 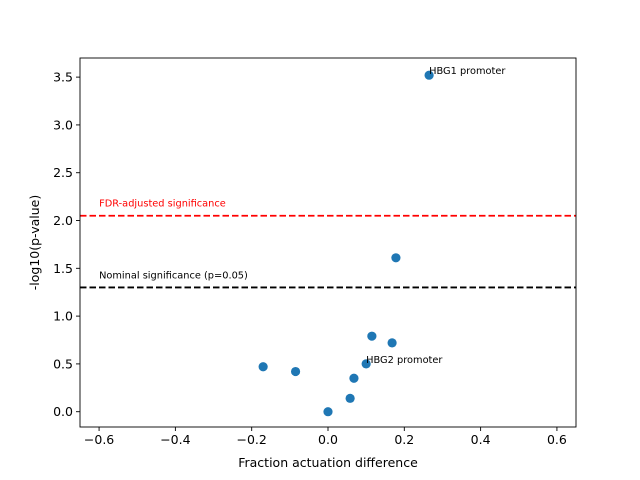 I want to click on x-tick-label: 0.0, so click(x=328, y=439).